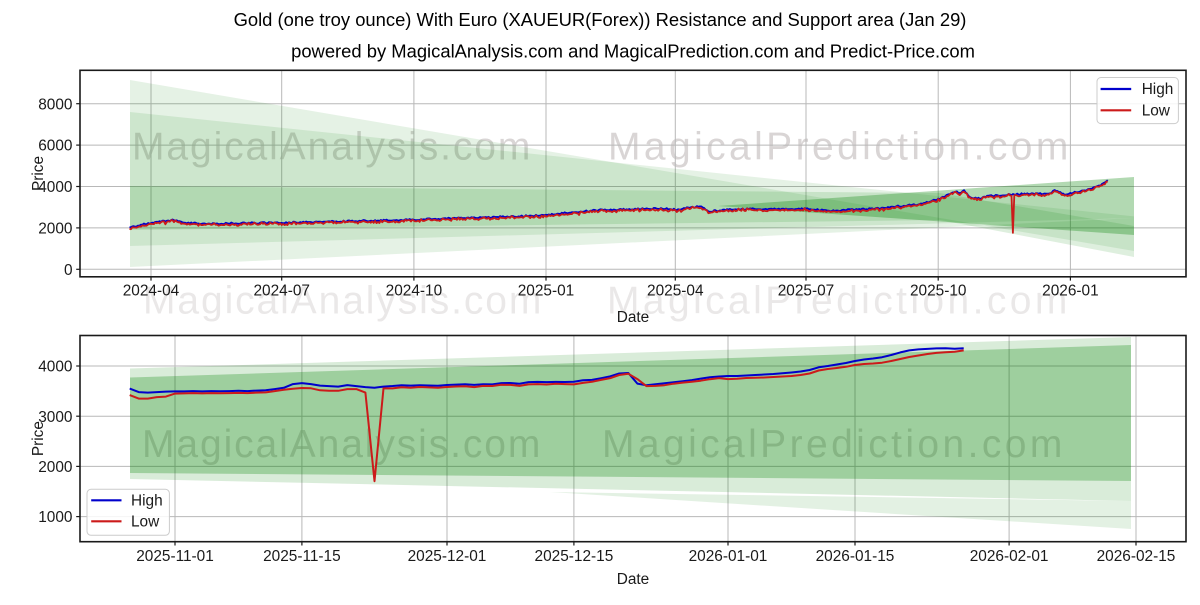  What do you see at coordinates (55, 104) in the screenshot?
I see `svg-text: 8000` at bounding box center [55, 104].